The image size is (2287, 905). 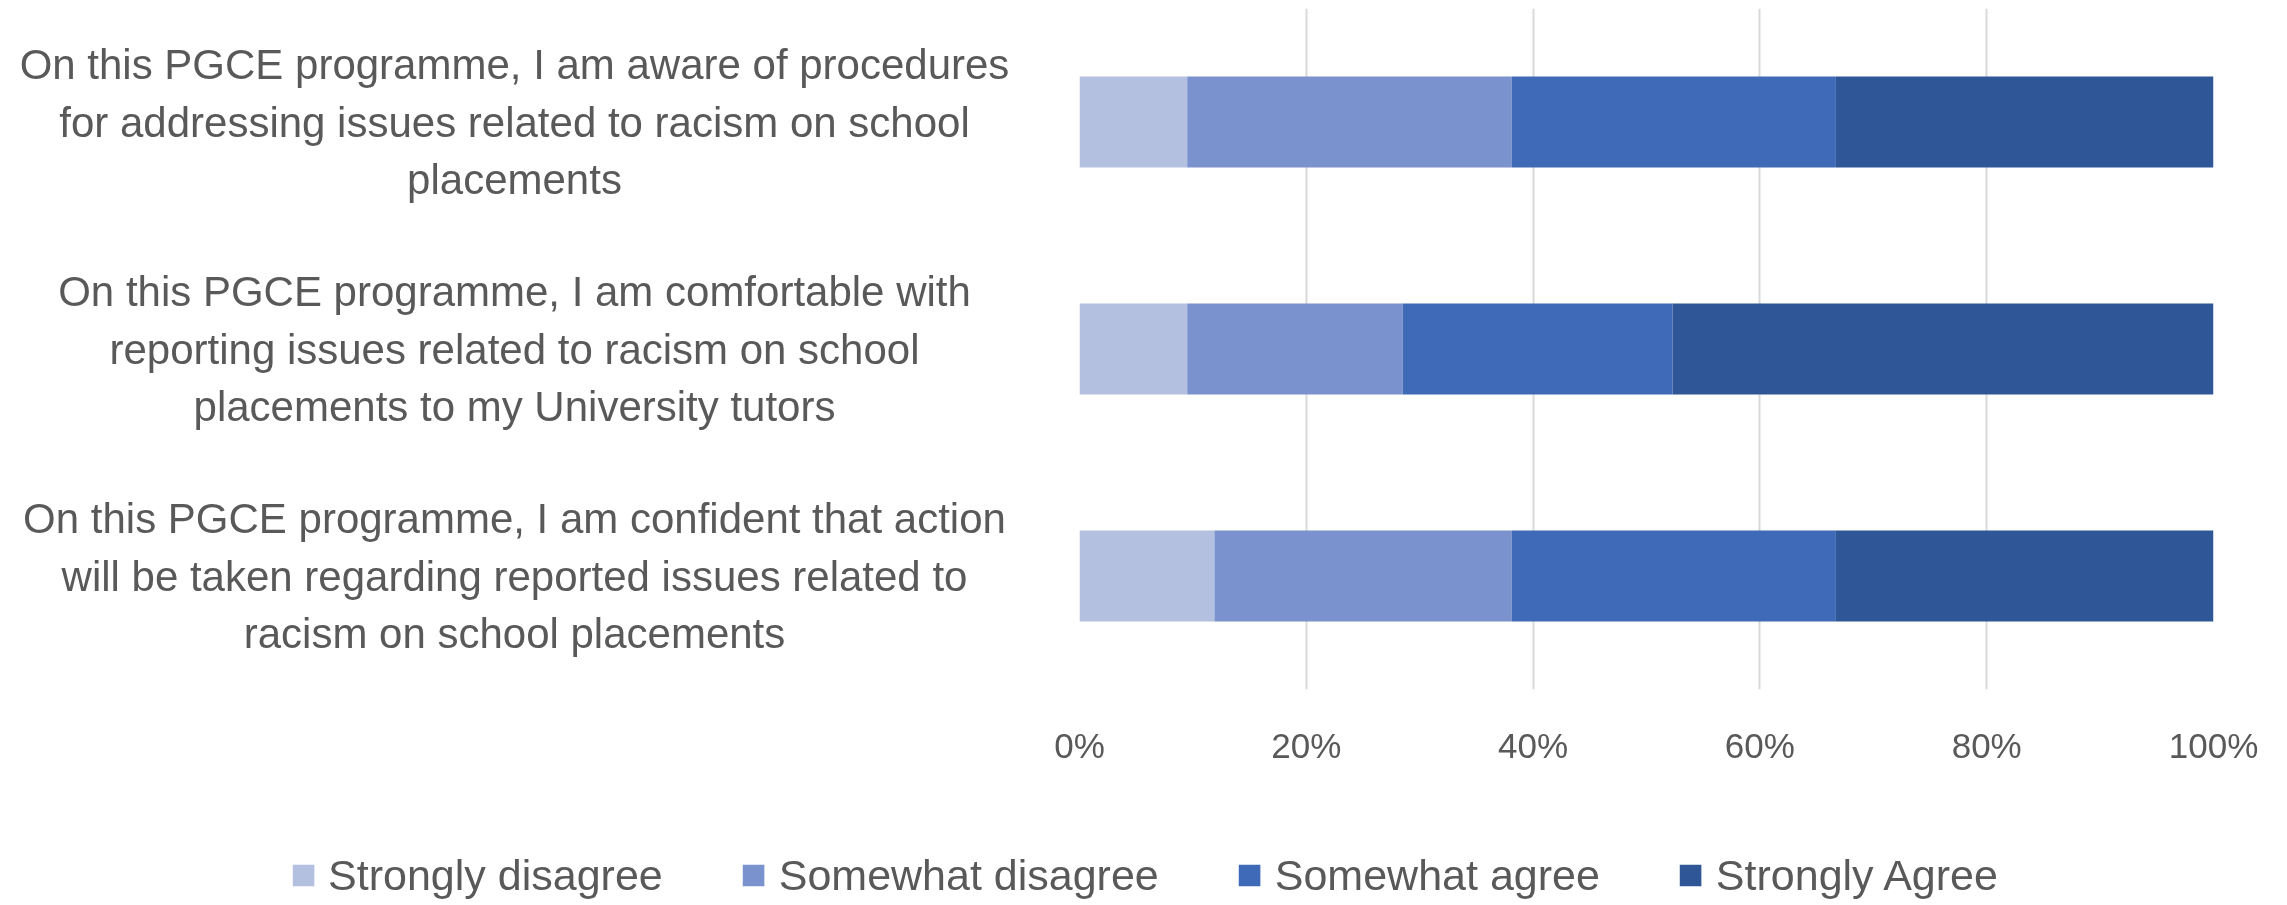 What do you see at coordinates (2213, 745) in the screenshot?
I see `x-tick-label: 100%` at bounding box center [2213, 745].